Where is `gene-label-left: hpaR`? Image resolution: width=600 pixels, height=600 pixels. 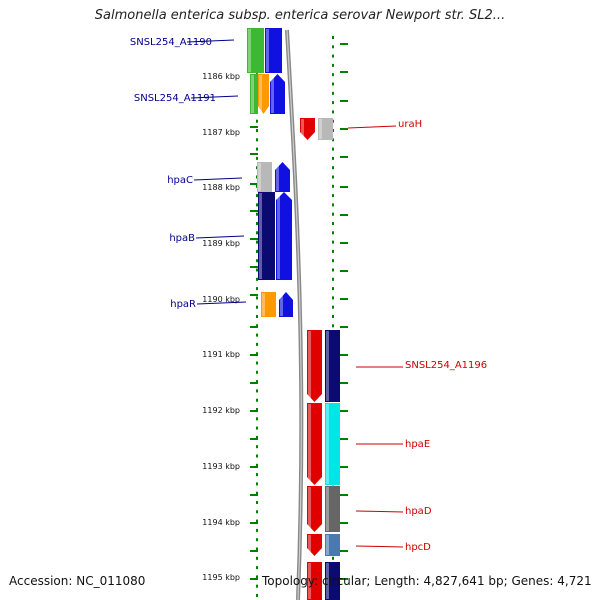 gene-label-left: hpaR is located at coordinates (183, 304).